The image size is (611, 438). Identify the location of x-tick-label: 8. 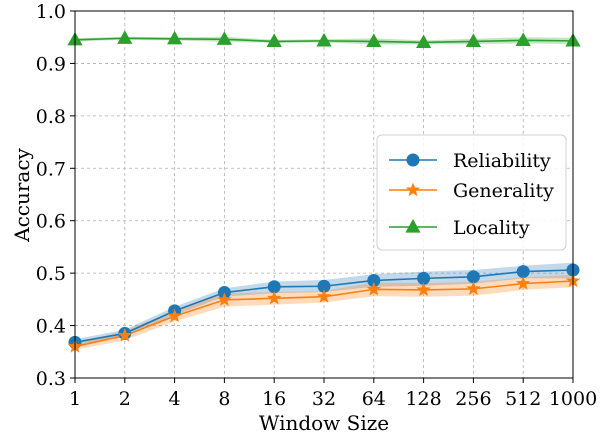
(224, 399).